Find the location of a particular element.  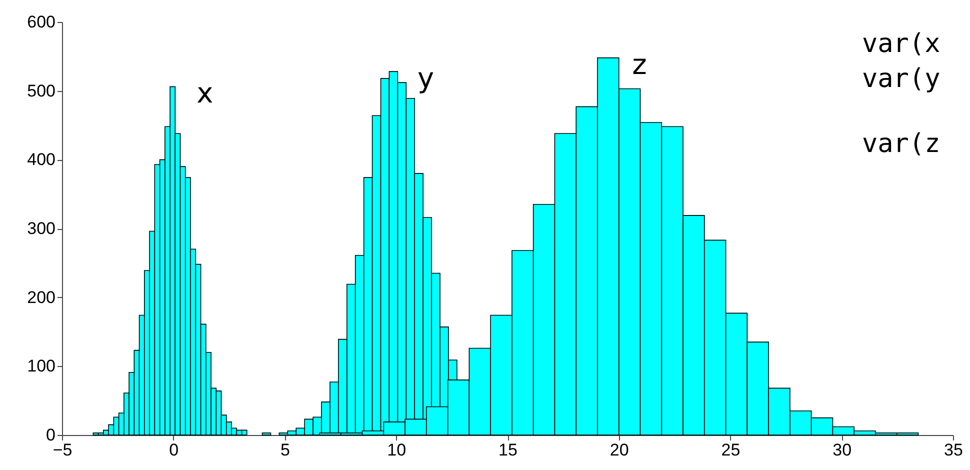

x-tick-label: 25 is located at coordinates (730, 450).